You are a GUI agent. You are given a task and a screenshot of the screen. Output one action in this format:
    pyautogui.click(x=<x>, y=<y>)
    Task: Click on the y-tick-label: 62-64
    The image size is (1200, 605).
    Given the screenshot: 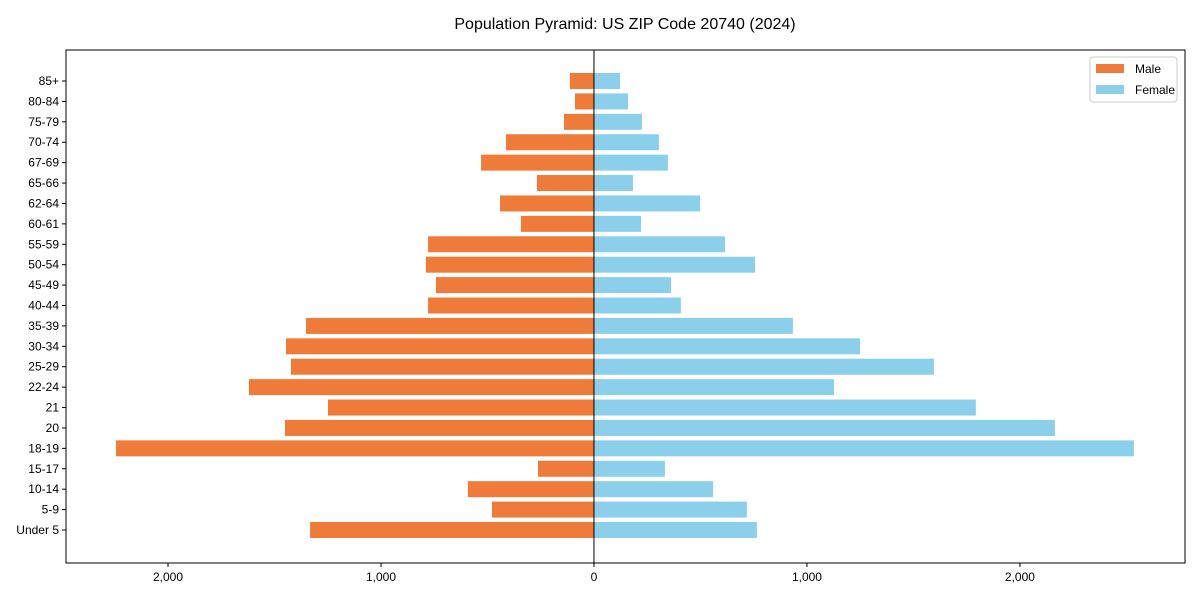 What is the action you would take?
    pyautogui.click(x=43, y=203)
    